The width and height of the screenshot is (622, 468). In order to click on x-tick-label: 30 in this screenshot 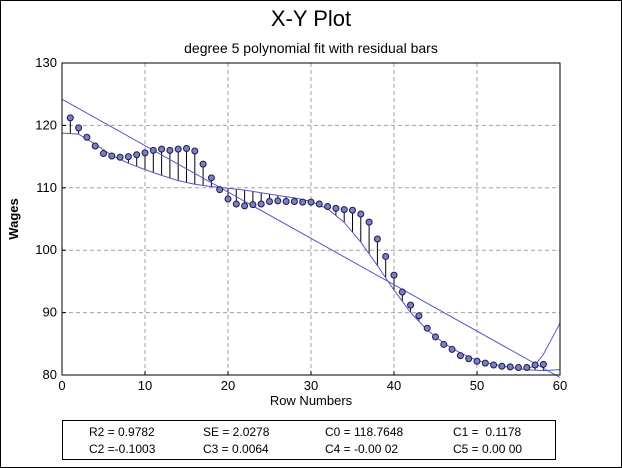, I will do `click(311, 385)`.